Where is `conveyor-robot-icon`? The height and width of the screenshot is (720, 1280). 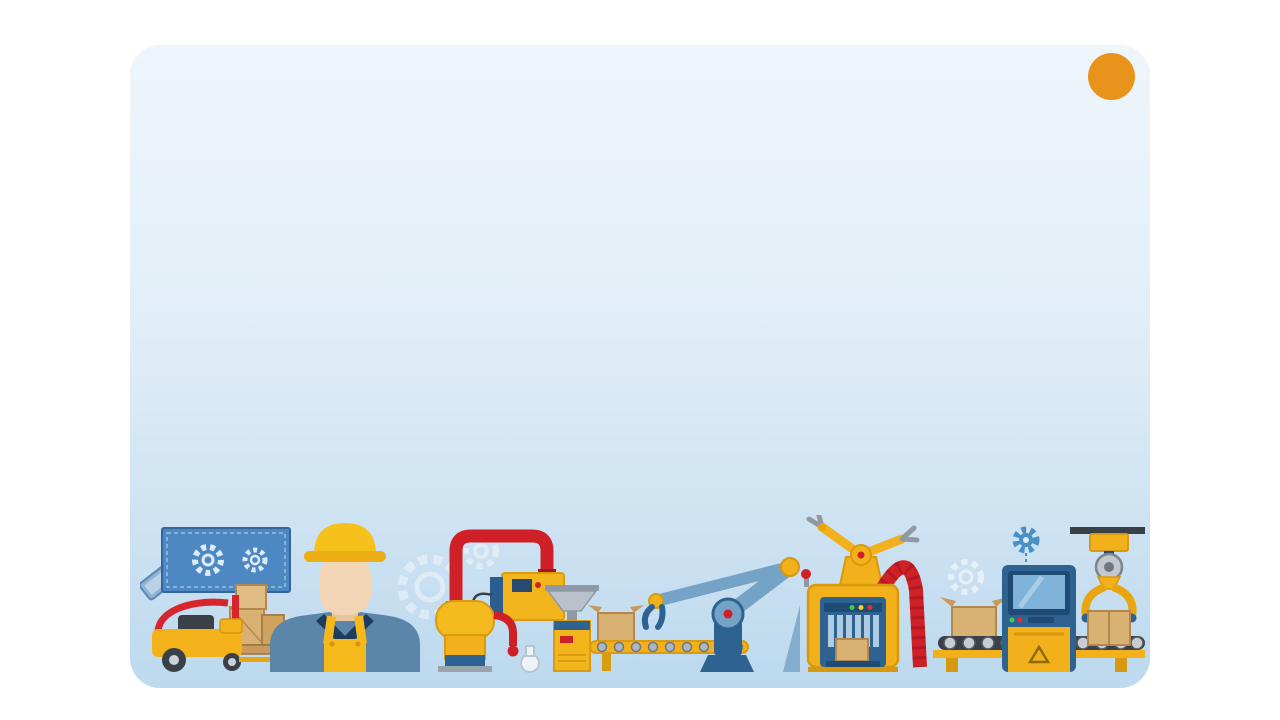
conveyor-robot-icon is located at coordinates (694, 614).